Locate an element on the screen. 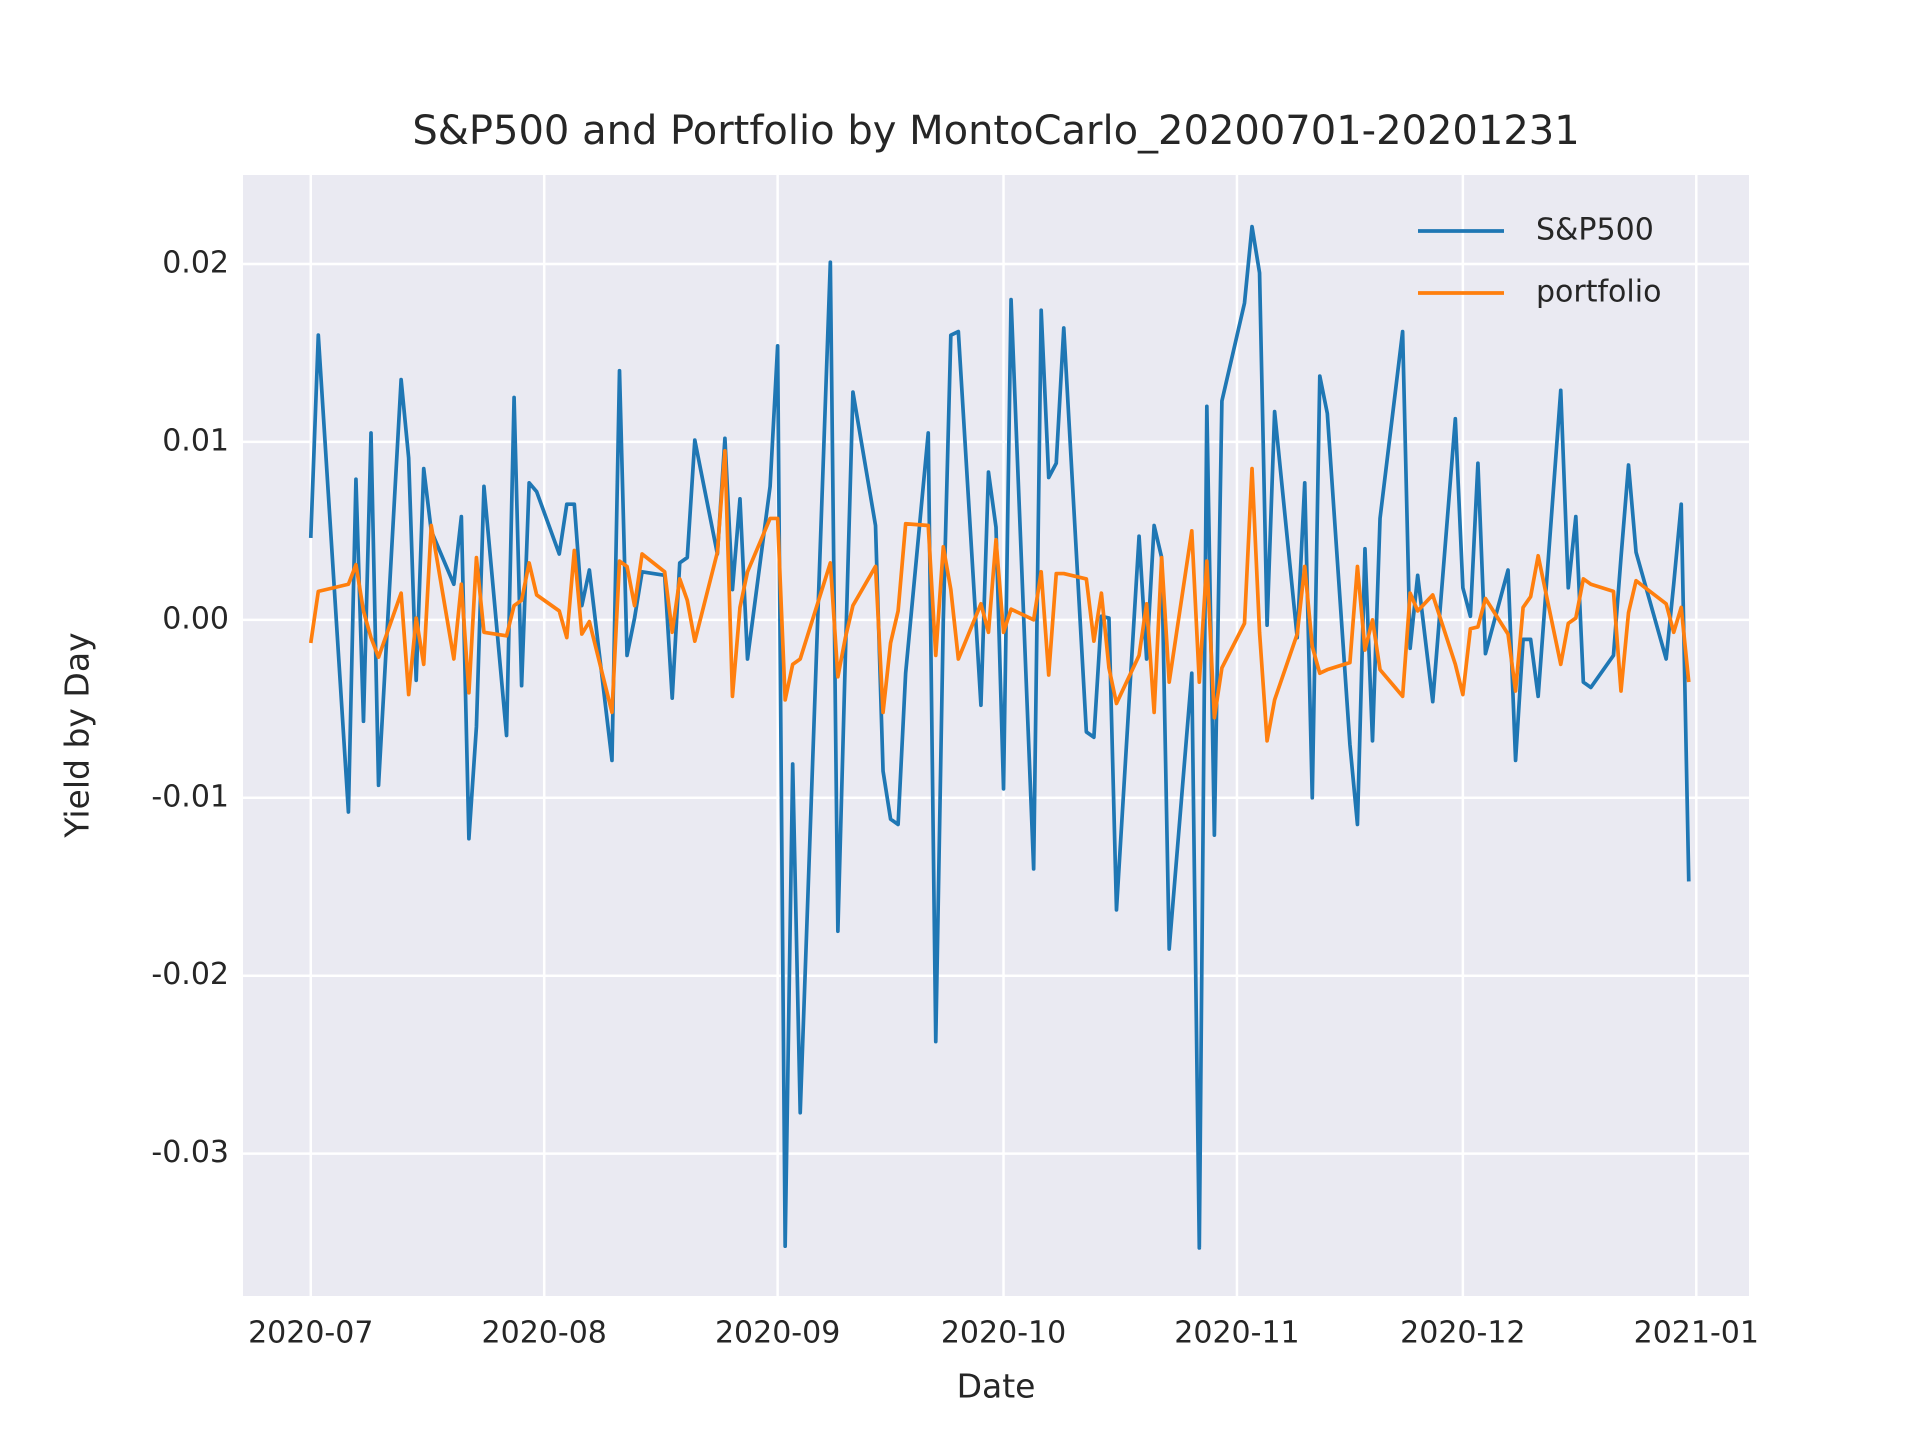 The height and width of the screenshot is (1440, 1920). x-tick-label: 2021-01 is located at coordinates (1696, 1333).